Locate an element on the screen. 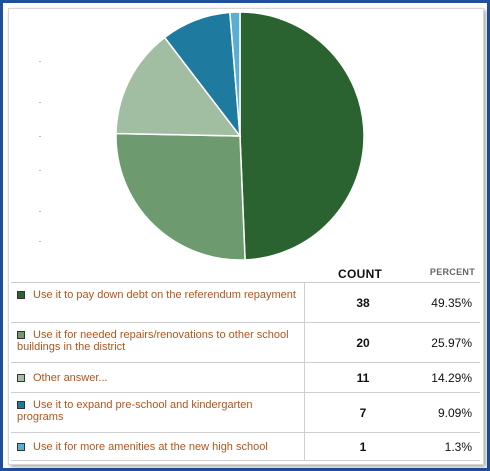  answer-percent: 49.35% is located at coordinates (451, 303).